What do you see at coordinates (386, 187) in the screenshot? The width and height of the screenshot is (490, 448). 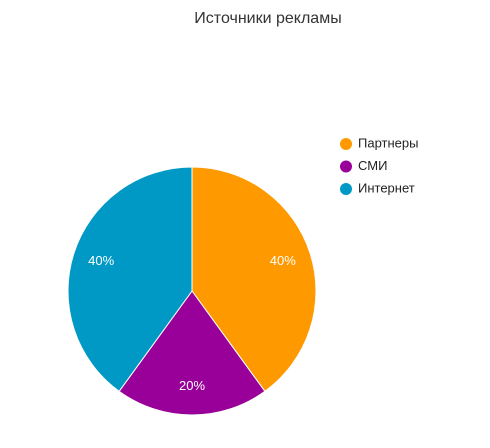 I see `legend-label: Интернет` at bounding box center [386, 187].